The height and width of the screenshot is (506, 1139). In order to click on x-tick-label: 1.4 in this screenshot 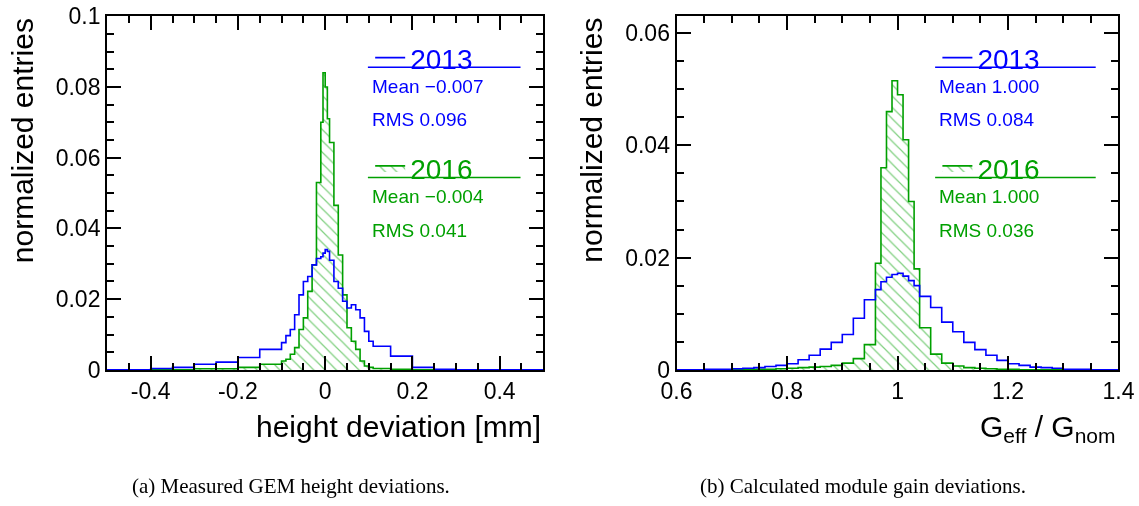, I will do `click(1118, 391)`.